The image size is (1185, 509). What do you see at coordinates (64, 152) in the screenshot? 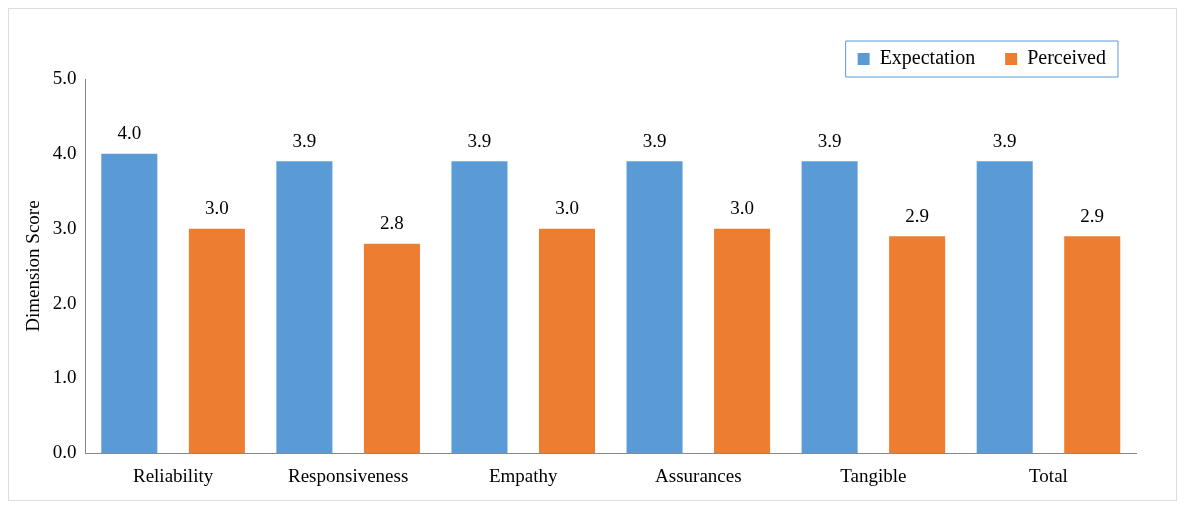
I see `y-tick-label: 4.0` at bounding box center [64, 152].